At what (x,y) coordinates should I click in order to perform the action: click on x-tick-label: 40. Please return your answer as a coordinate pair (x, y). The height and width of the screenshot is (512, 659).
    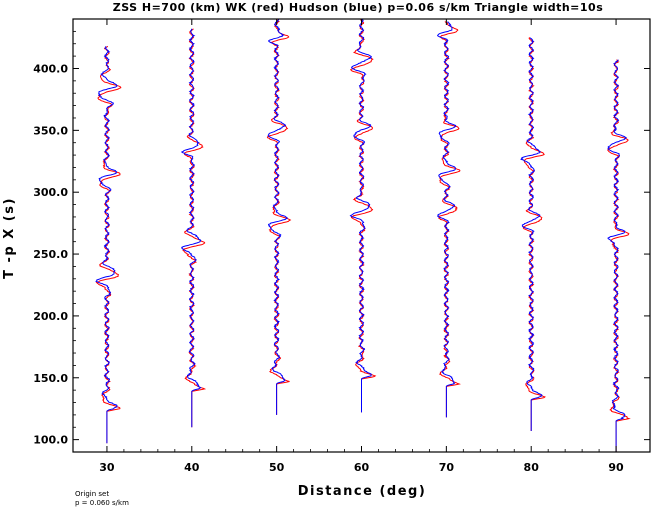
    Looking at the image, I should click on (192, 467).